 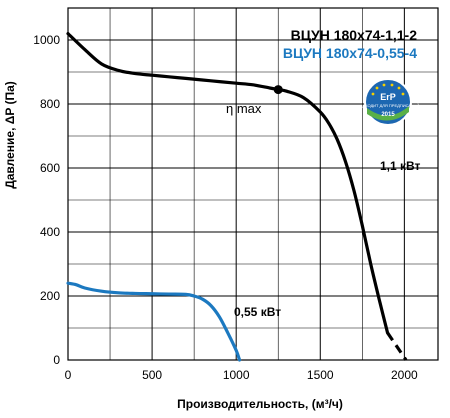 I want to click on y-tick-label: 1000, so click(x=46, y=40).